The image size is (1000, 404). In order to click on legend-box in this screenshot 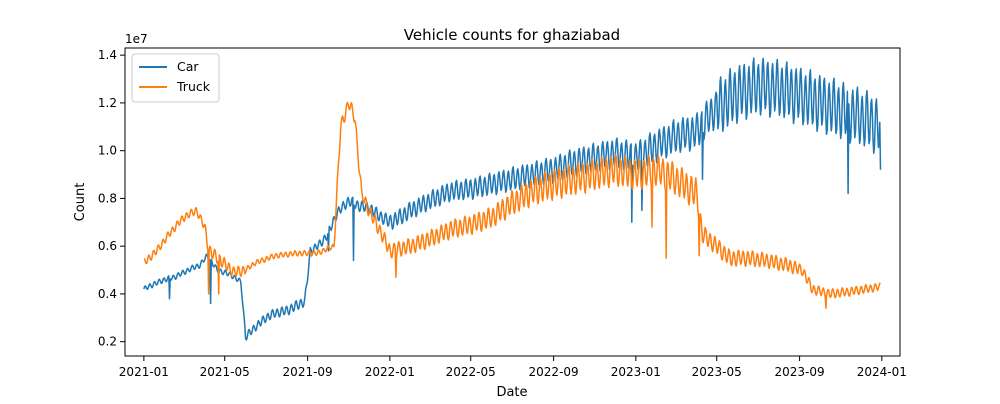, I will do `click(175, 78)`.